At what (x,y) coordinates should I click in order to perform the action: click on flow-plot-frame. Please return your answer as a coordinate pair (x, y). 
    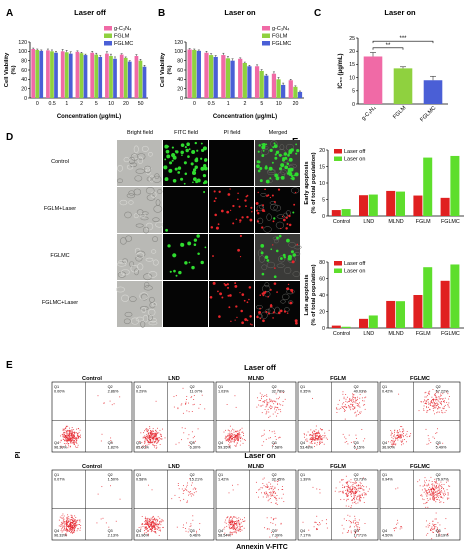
    Looking at the image, I should click on (174, 417).